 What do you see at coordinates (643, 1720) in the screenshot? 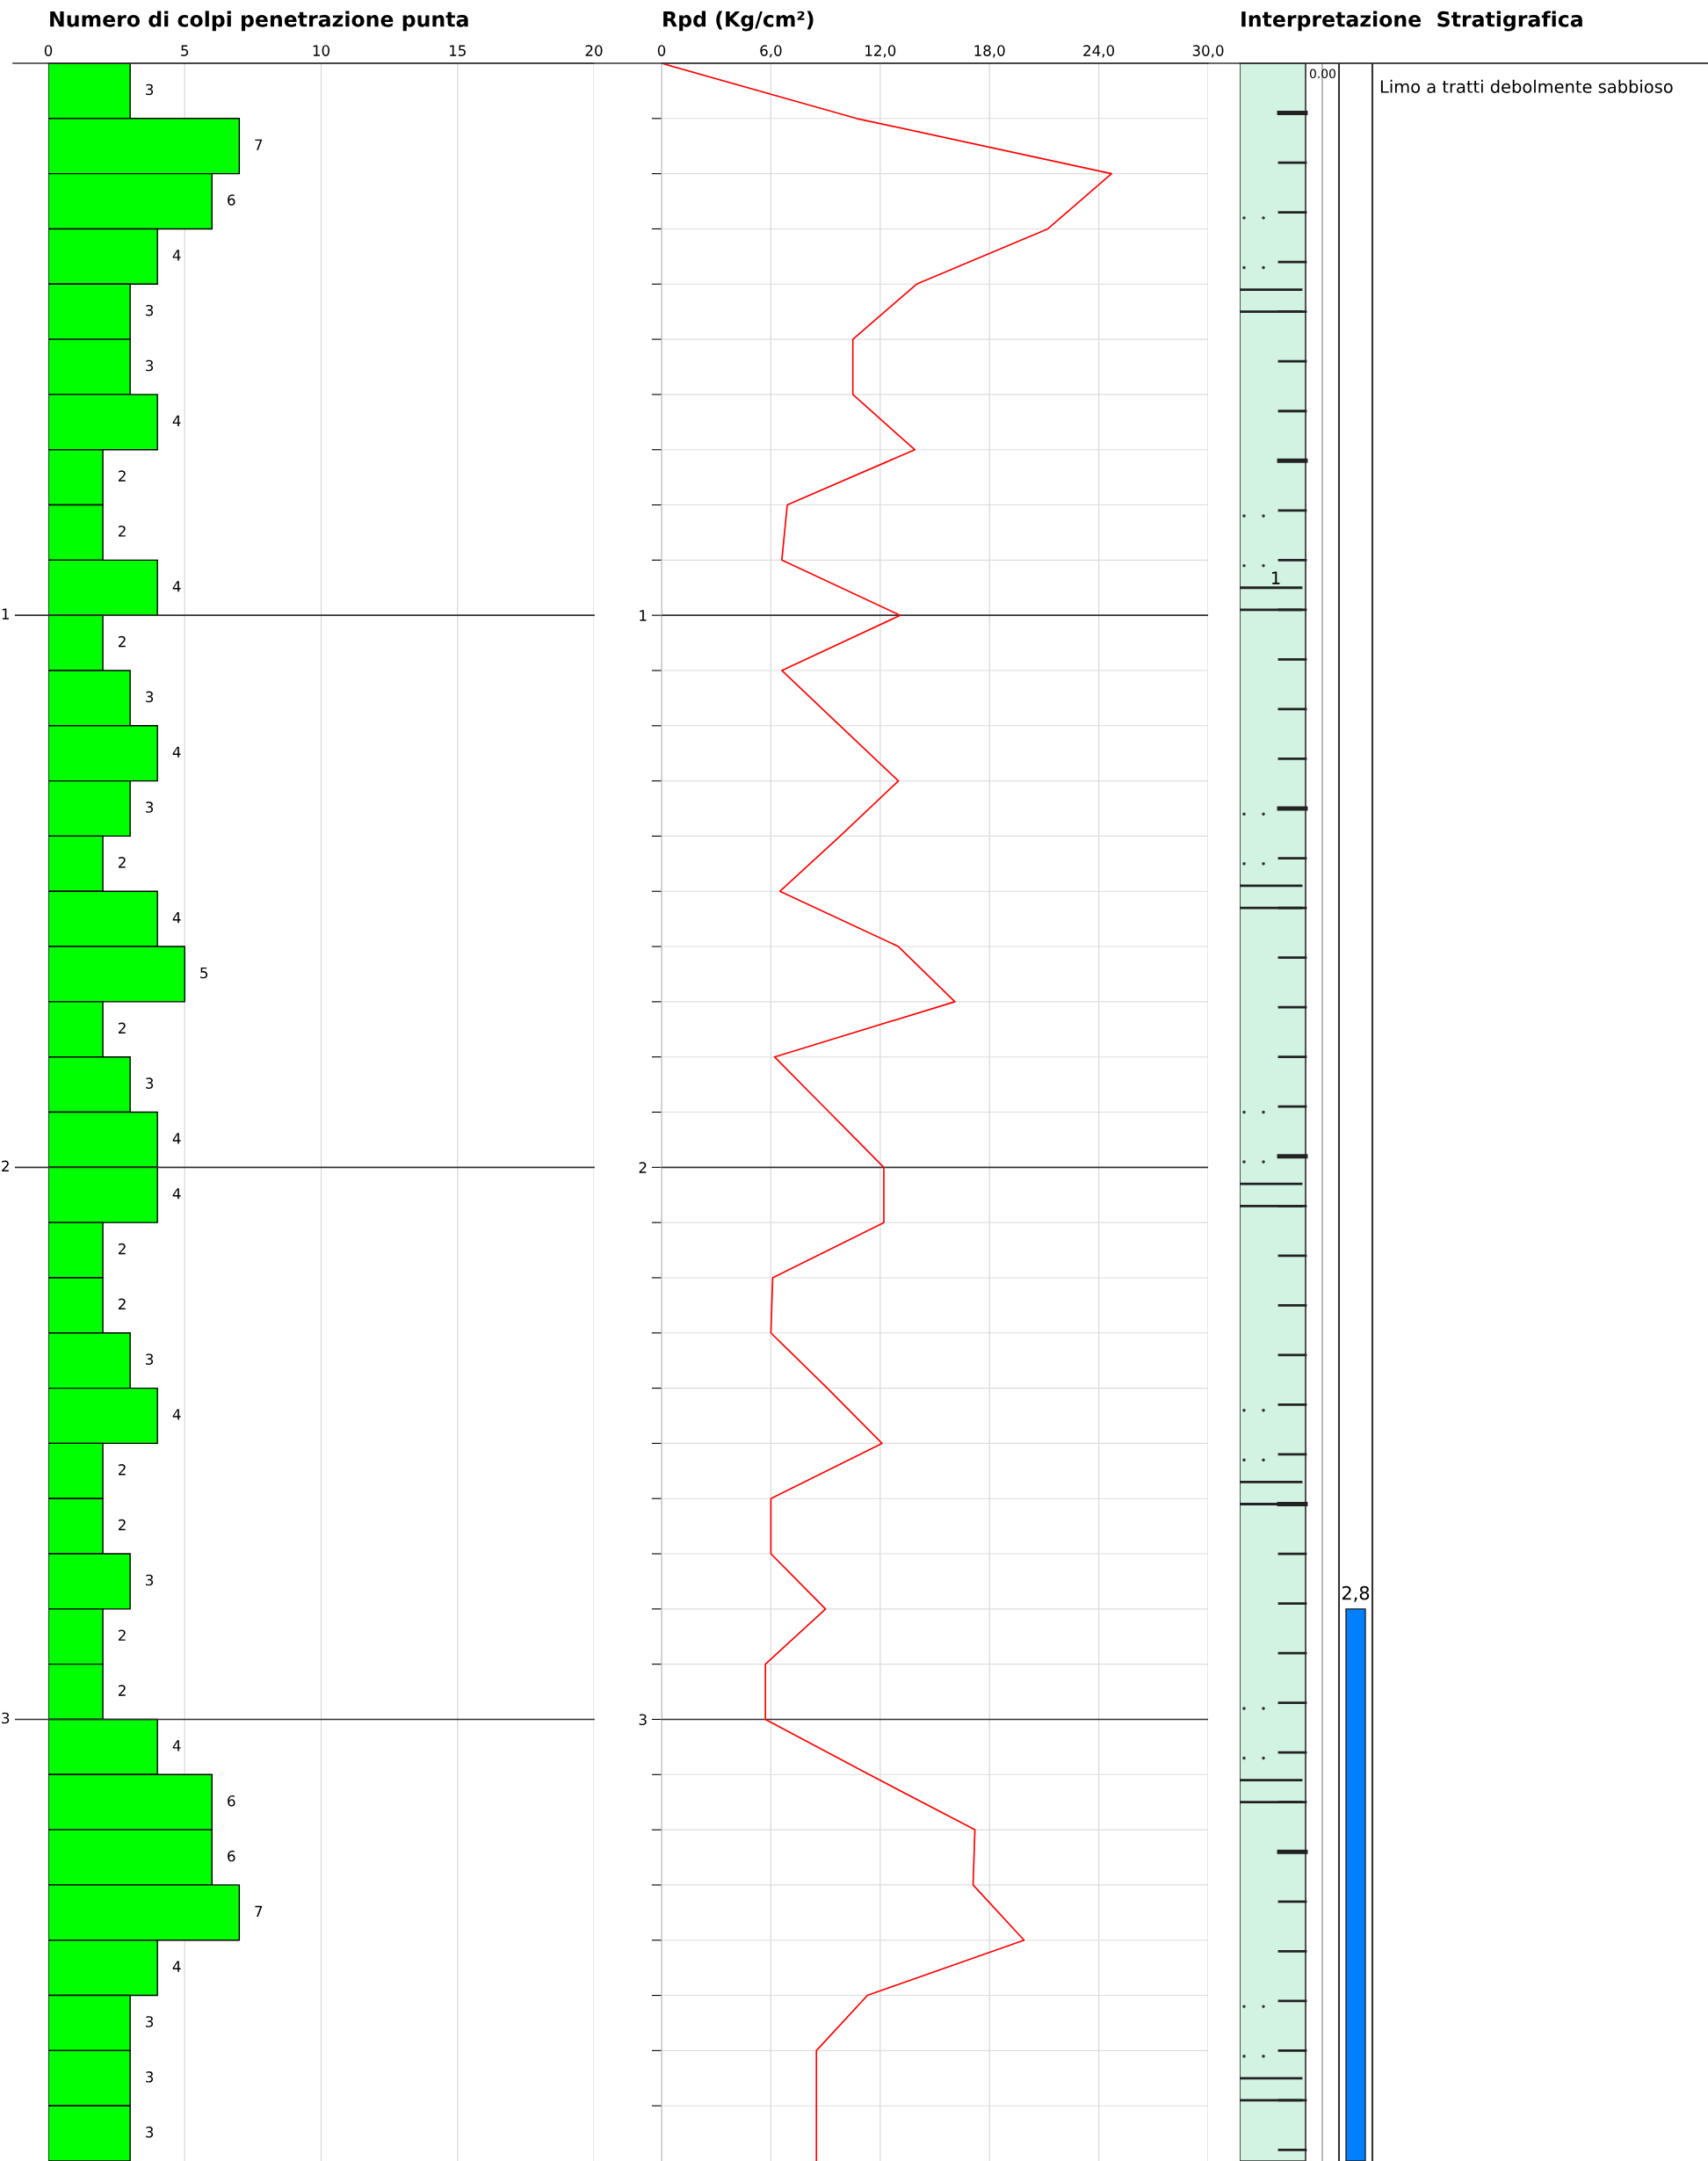
I see `y-tick-label: 3` at bounding box center [643, 1720].